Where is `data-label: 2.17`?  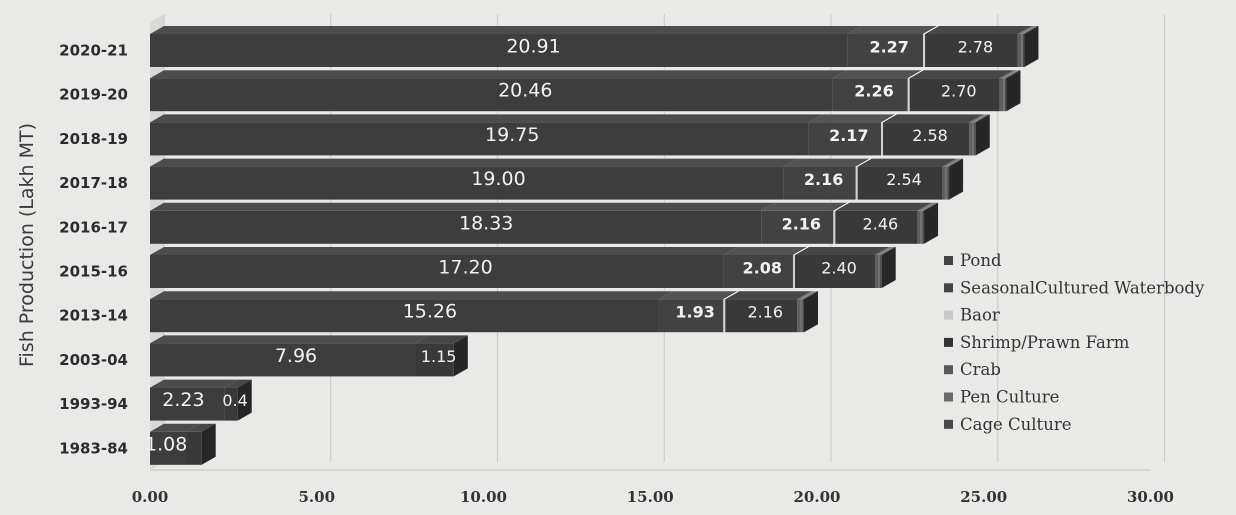
data-label: 2.17 is located at coordinates (848, 135).